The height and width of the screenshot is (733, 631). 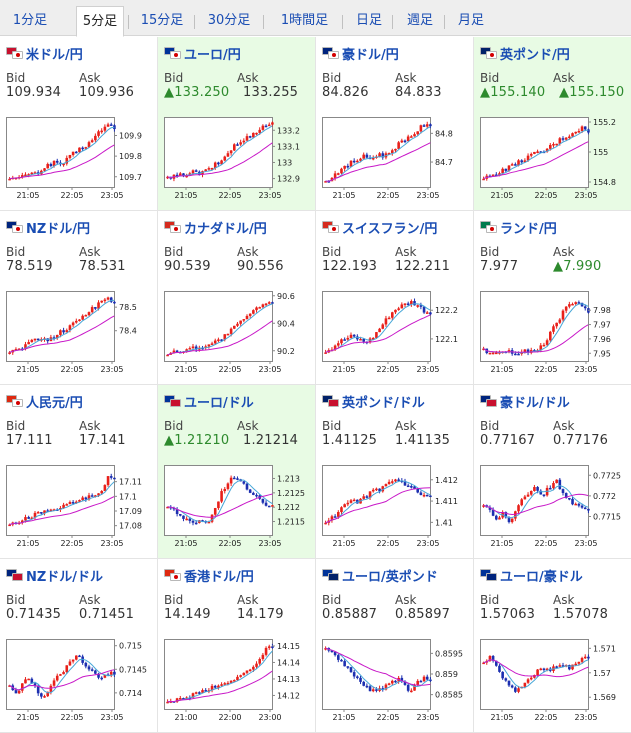 I want to click on short-moving-average-line, so click(x=62, y=503).